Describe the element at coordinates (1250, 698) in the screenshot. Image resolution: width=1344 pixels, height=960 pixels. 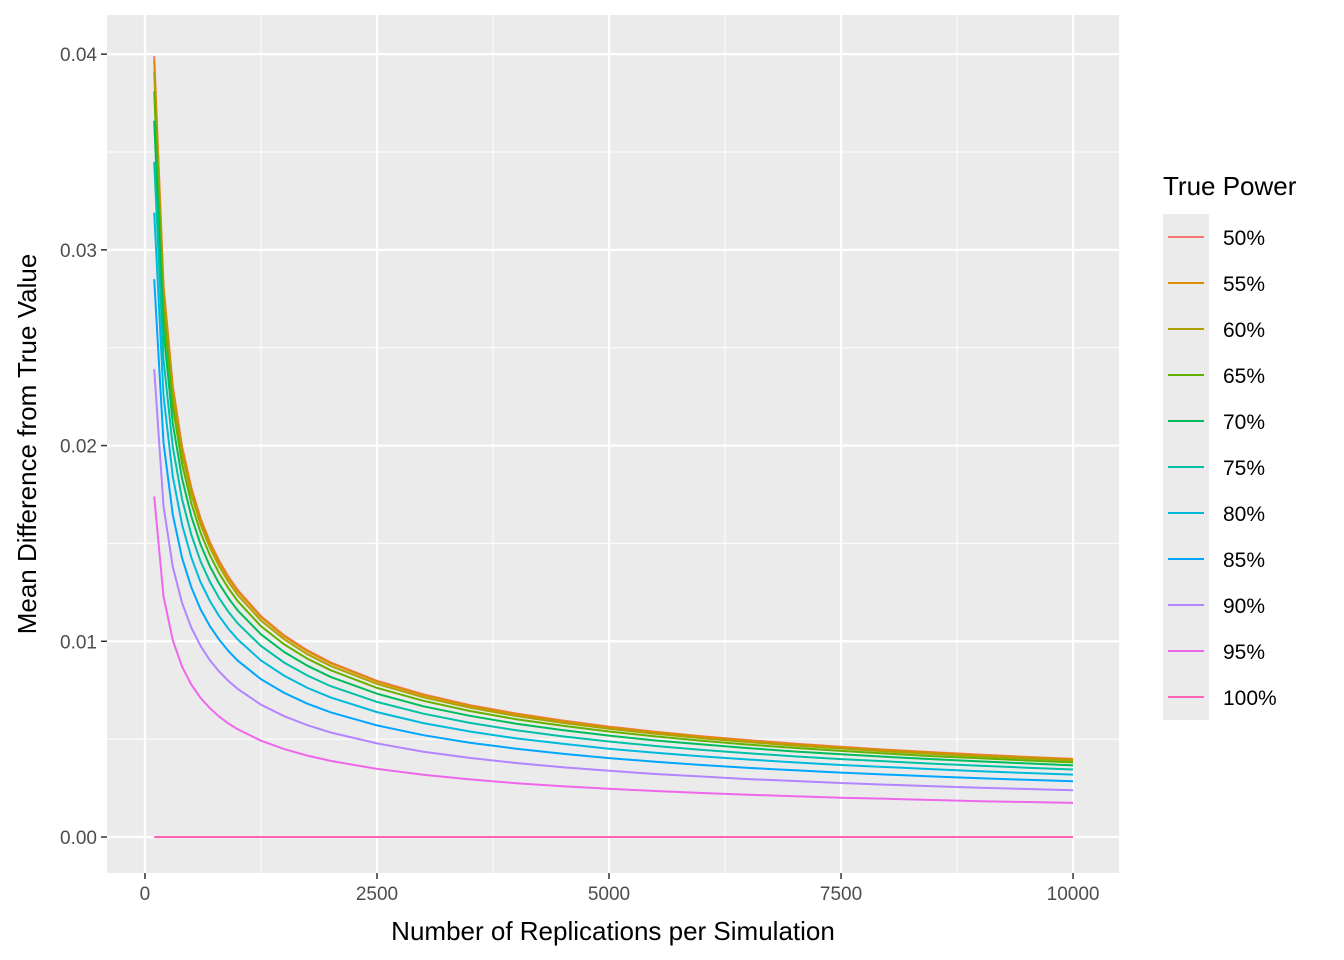
I see `legend-label: 100%` at that location.